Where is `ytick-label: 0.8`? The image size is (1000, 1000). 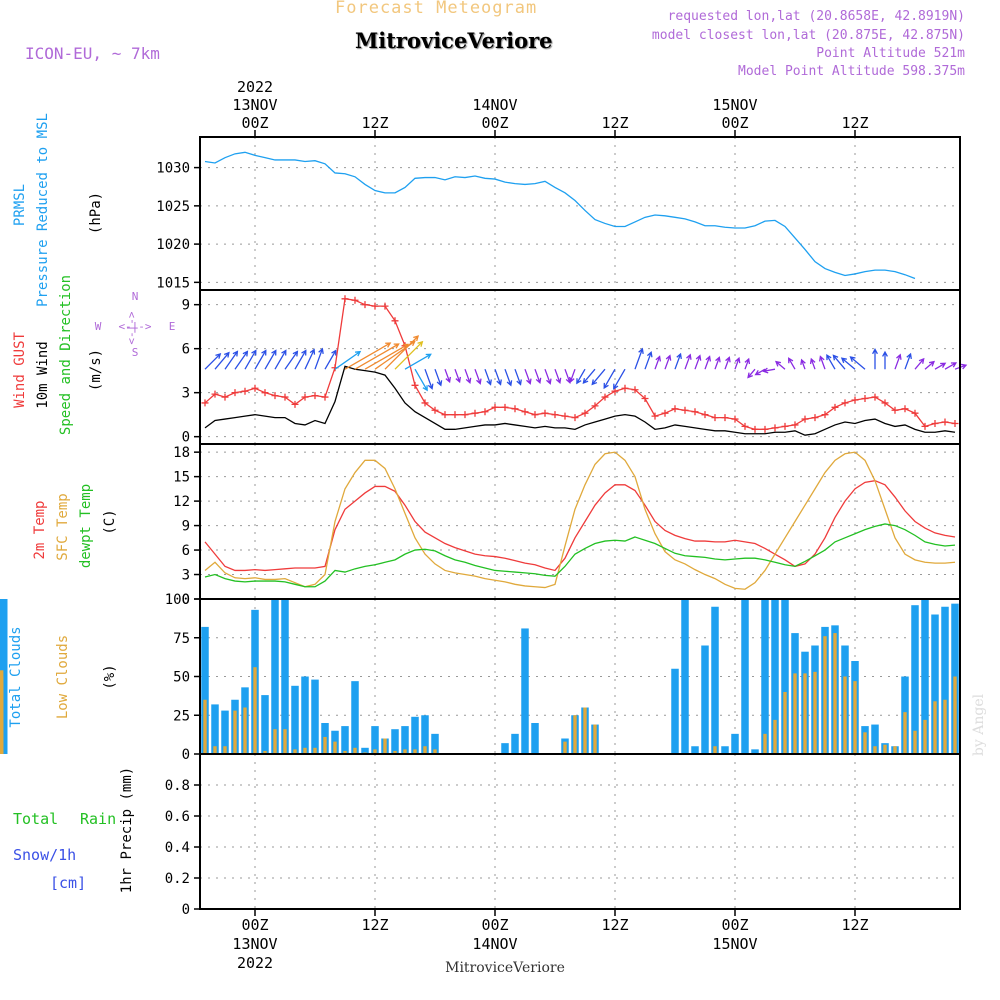
ytick-label: 0.8 is located at coordinates (177, 786).